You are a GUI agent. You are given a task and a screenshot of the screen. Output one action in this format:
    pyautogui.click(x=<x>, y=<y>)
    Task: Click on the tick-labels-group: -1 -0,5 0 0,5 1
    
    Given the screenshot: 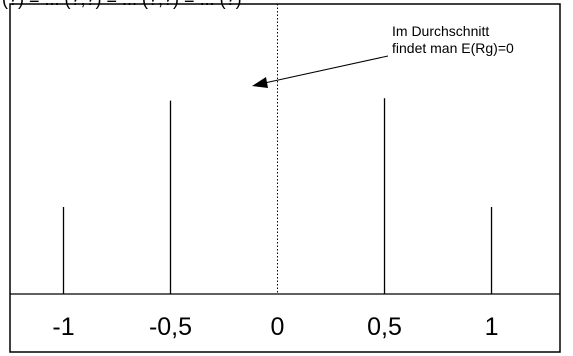 What is the action you would take?
    pyautogui.click(x=275, y=327)
    